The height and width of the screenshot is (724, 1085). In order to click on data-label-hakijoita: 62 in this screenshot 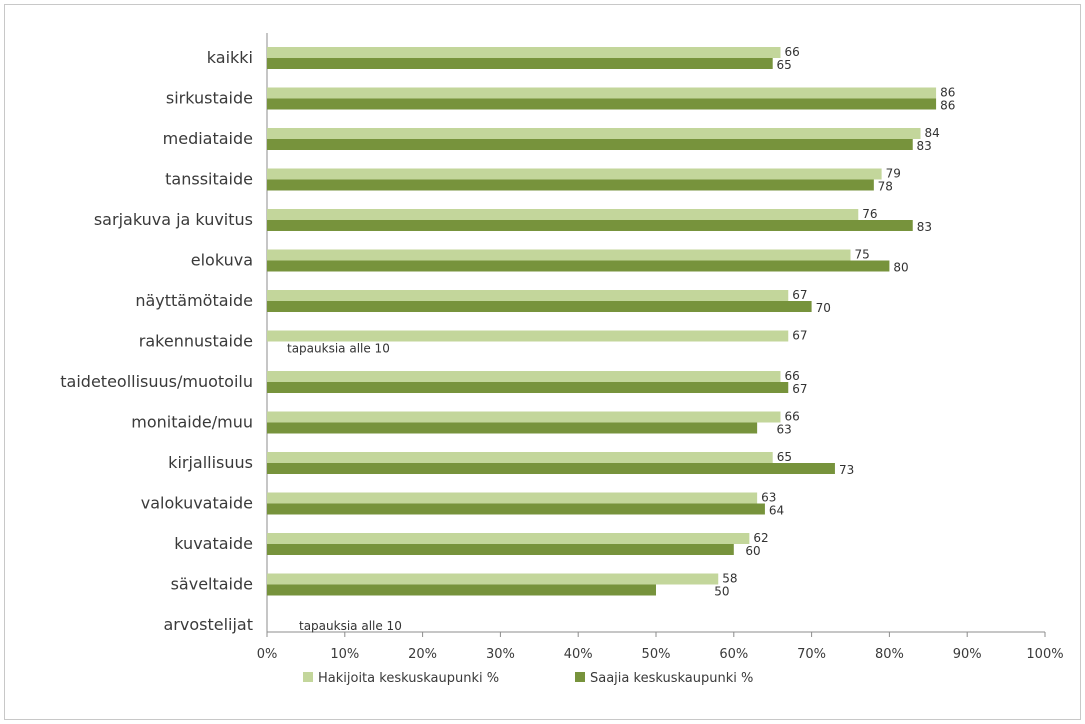, I will do `click(760, 538)`.